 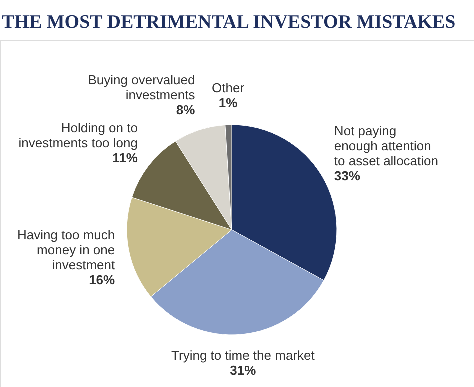 What do you see at coordinates (244, 355) in the screenshot?
I see `slice-label: Trying to time the market` at bounding box center [244, 355].